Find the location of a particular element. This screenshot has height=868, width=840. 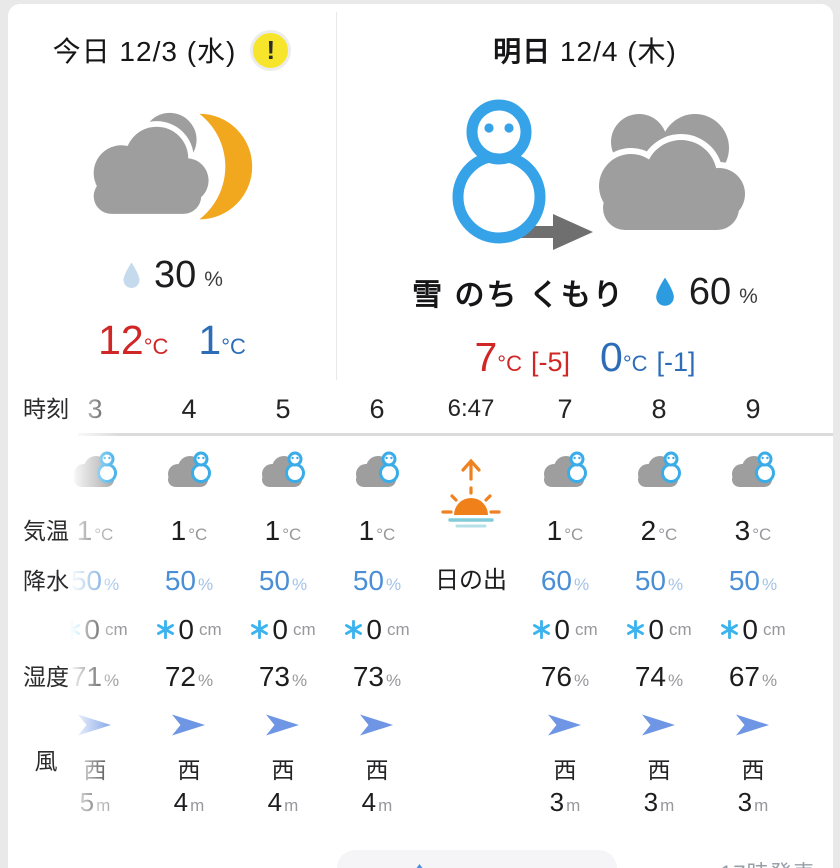

today-precip-row: 30% is located at coordinates (172, 275).